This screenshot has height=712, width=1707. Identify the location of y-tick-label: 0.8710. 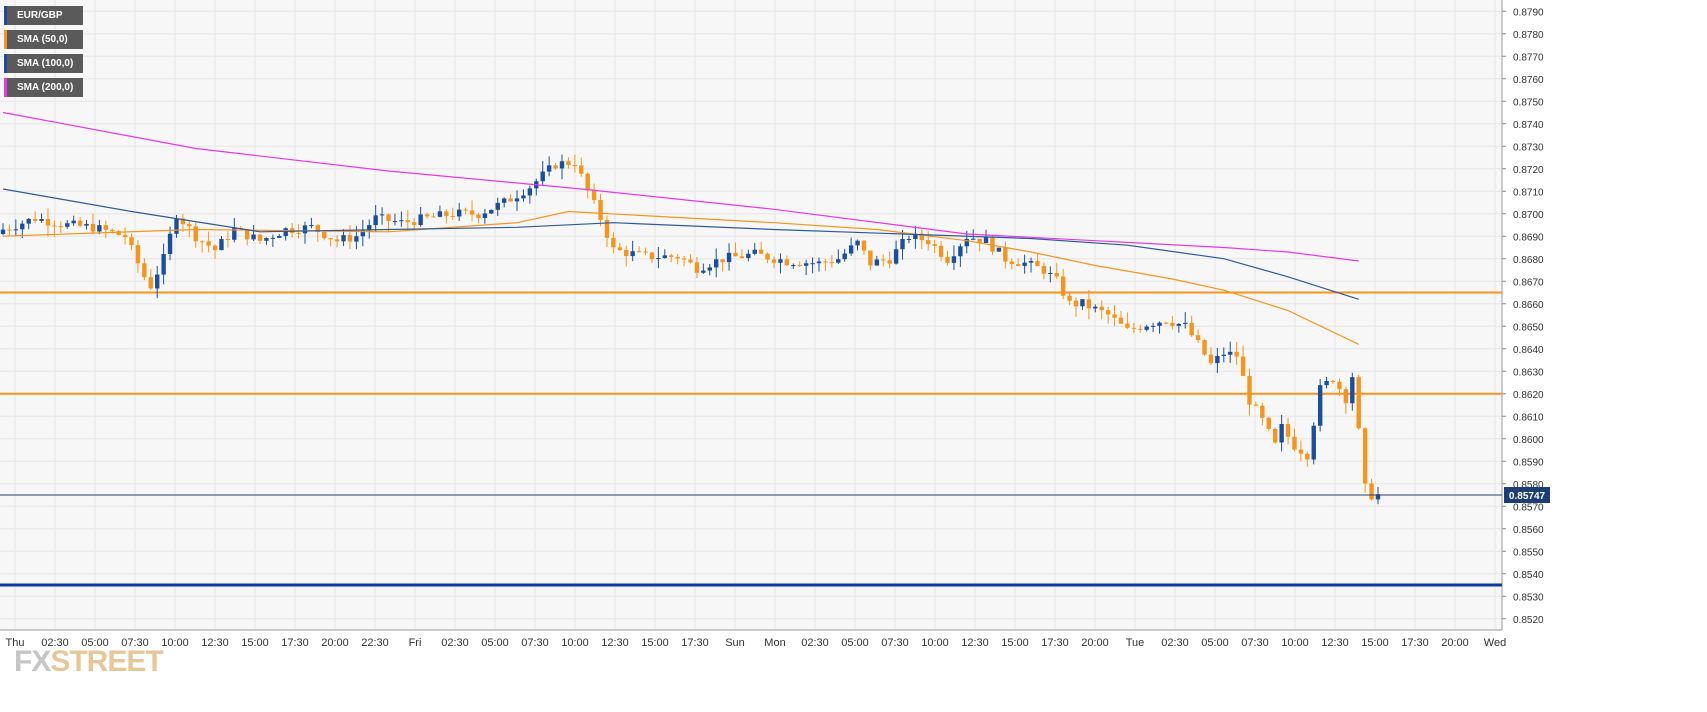
(1528, 192).